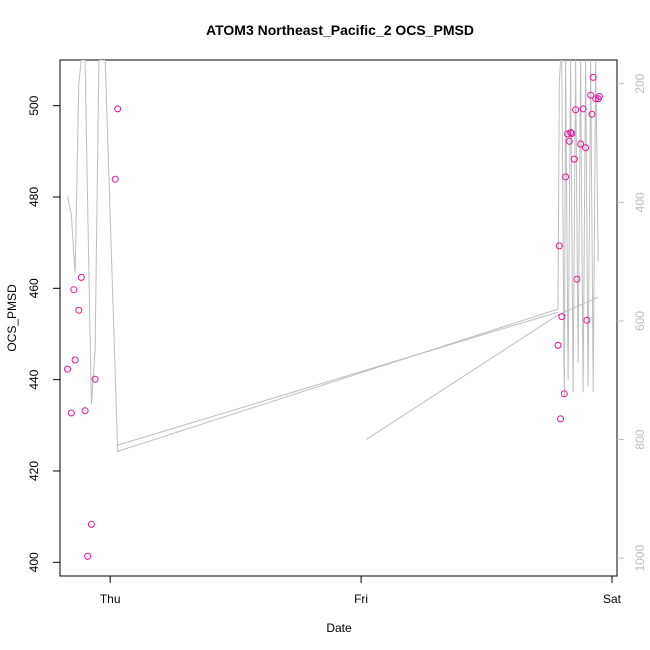 Image resolution: width=650 pixels, height=650 pixels. I want to click on right-y-tick-label: 200, so click(640, 83).